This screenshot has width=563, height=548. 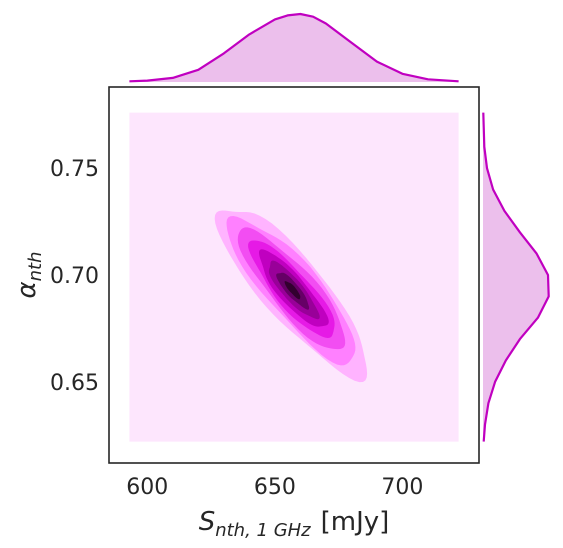 I want to click on x-tick-label: 700, so click(x=402, y=487).